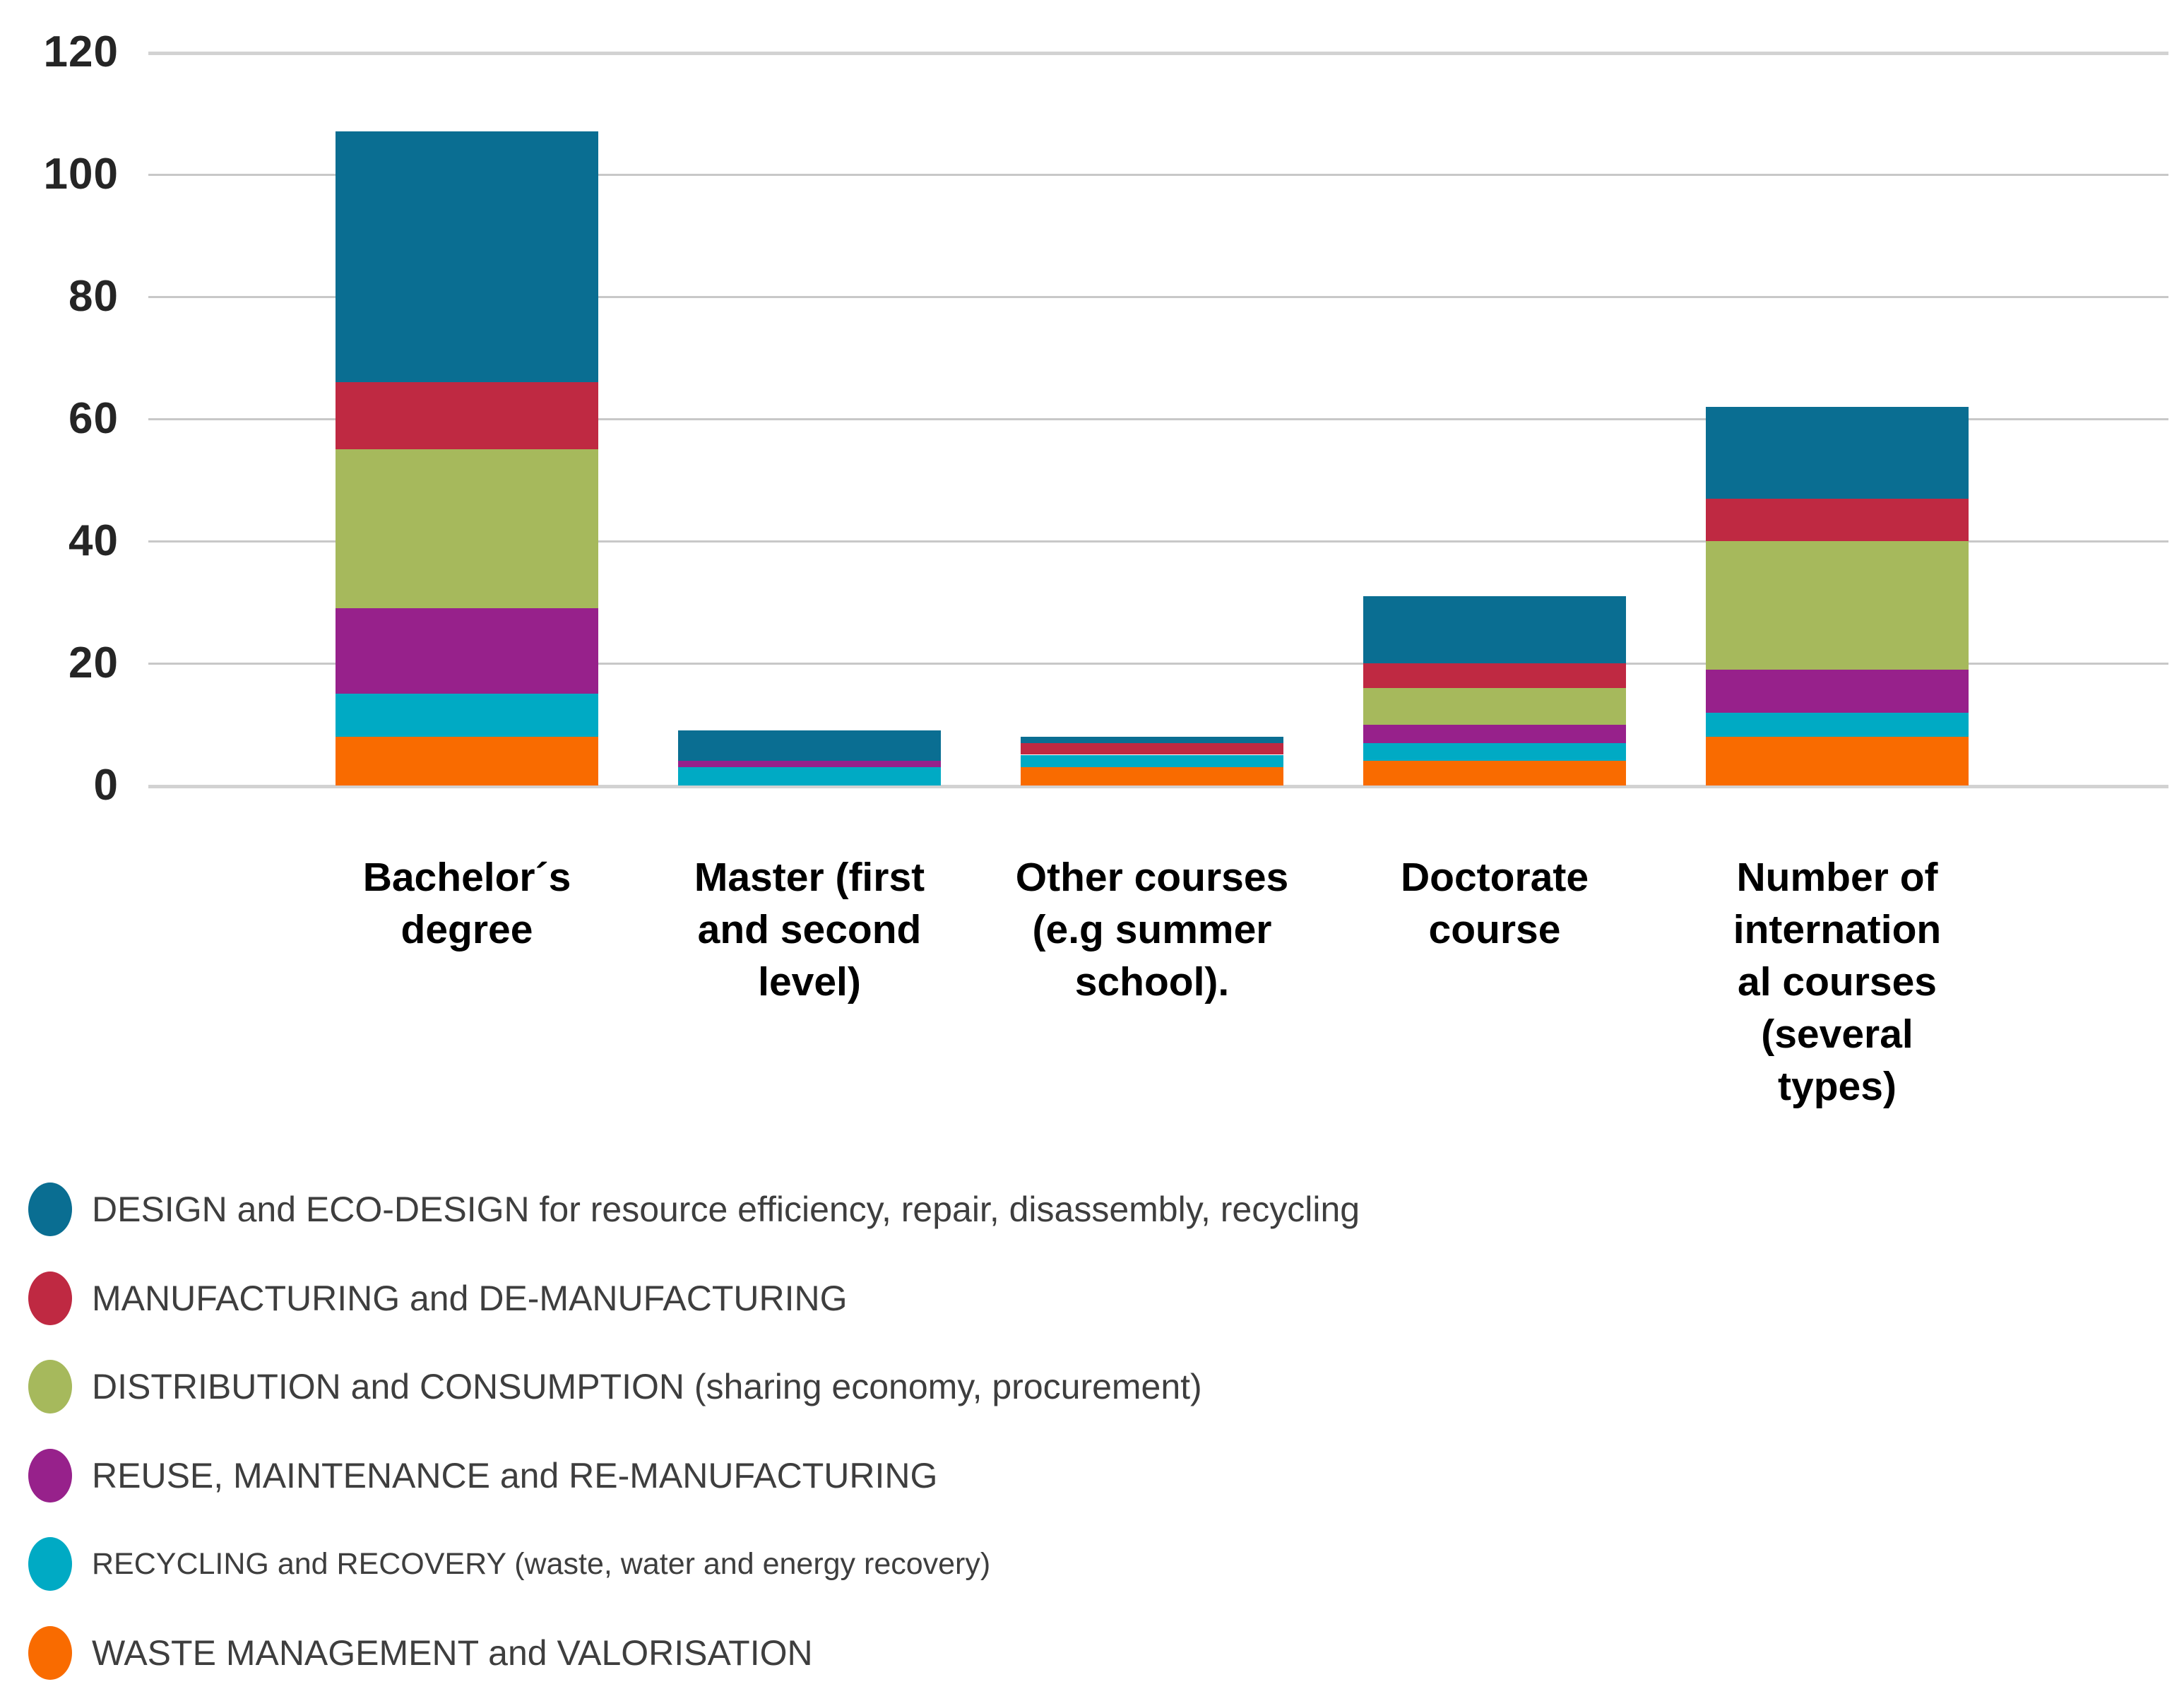  Describe the element at coordinates (1495, 904) in the screenshot. I see `x-axis-label-4: Doctorate course` at that location.